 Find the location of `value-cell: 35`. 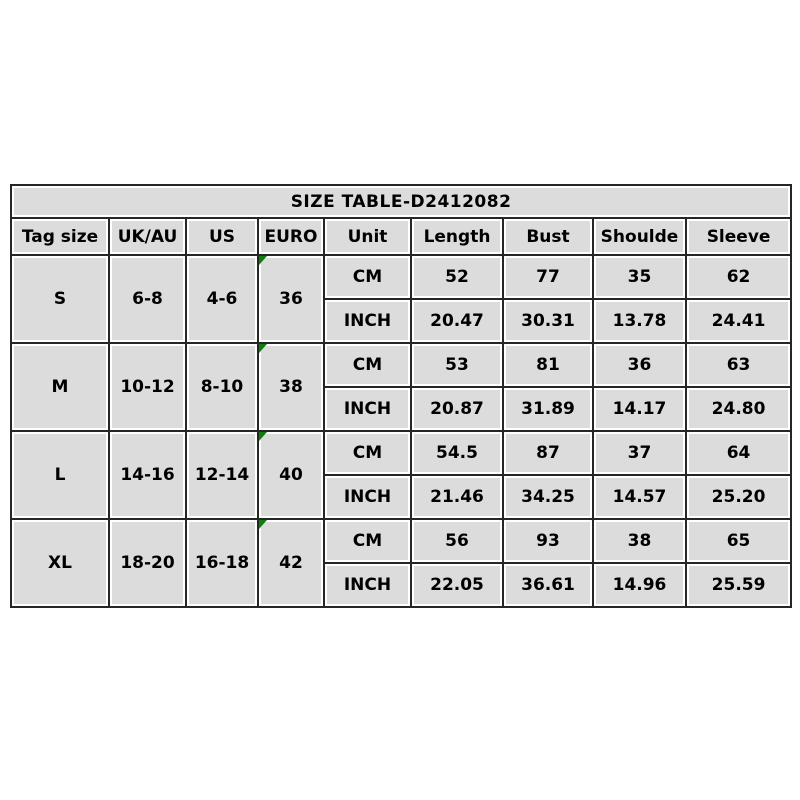

value-cell: 35 is located at coordinates (639, 277).